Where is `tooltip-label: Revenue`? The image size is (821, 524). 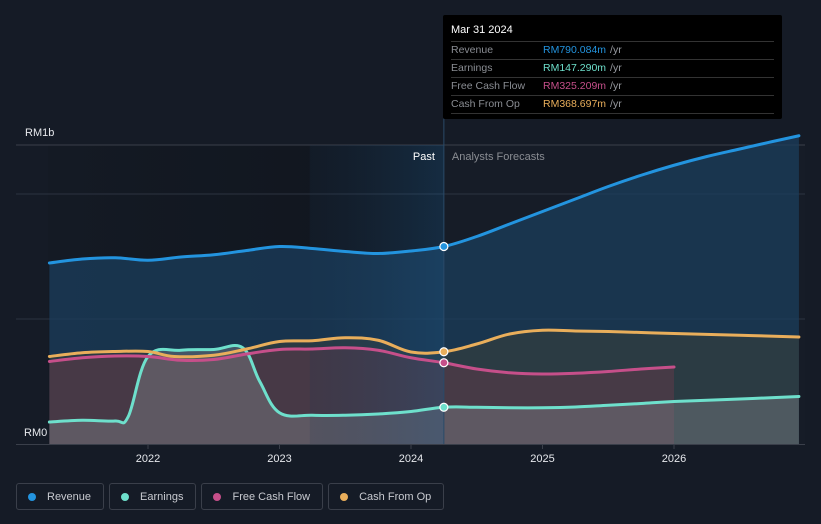
tooltip-label: Revenue is located at coordinates (472, 50).